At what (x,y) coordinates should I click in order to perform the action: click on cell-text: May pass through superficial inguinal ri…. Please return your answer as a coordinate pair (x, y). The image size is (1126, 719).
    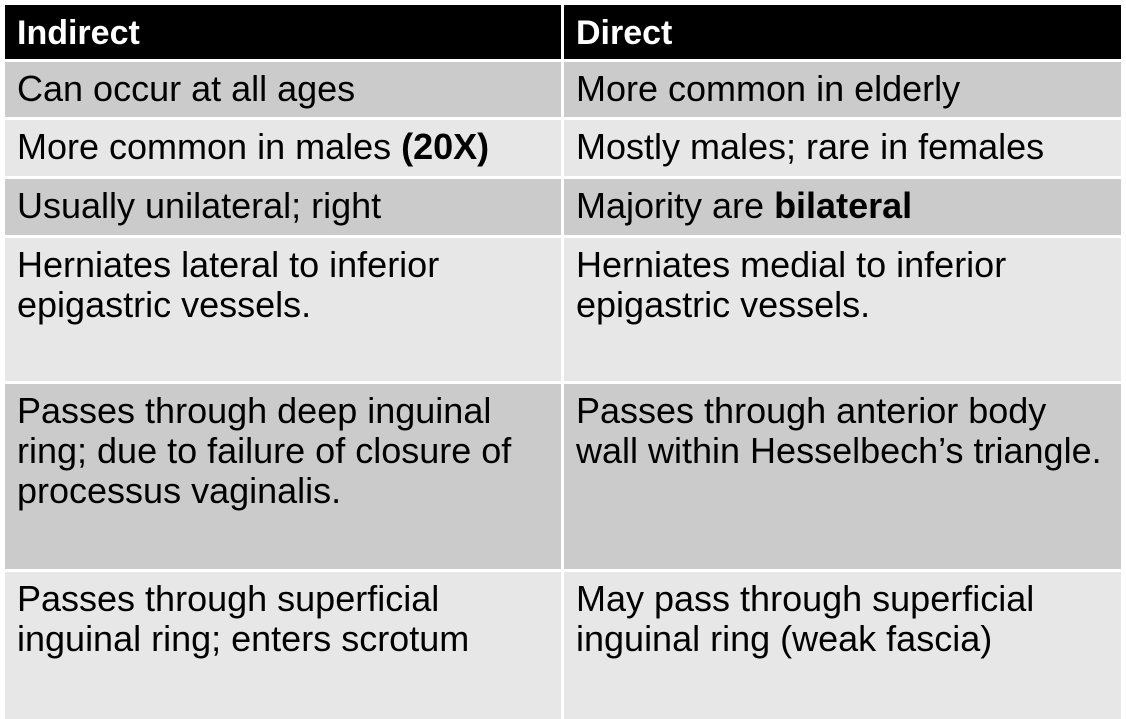
    Looking at the image, I should click on (805, 618).